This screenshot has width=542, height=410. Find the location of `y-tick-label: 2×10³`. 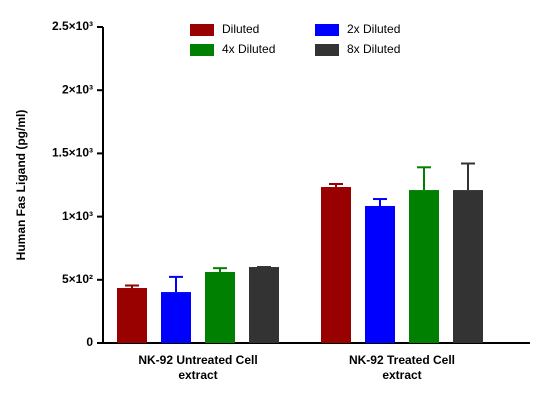

y-tick-label: 2×10³ is located at coordinates (77, 89).